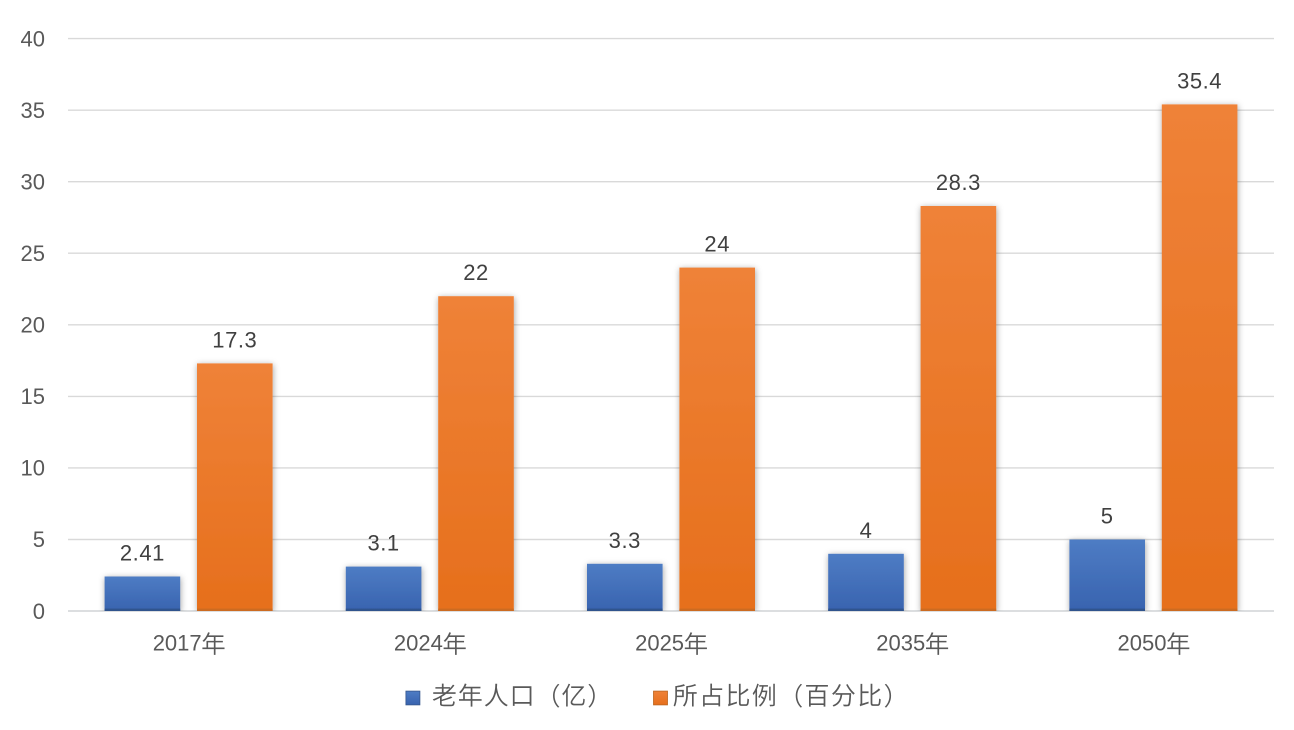 The image size is (1294, 730). I want to click on svg-text: 40, so click(33, 38).